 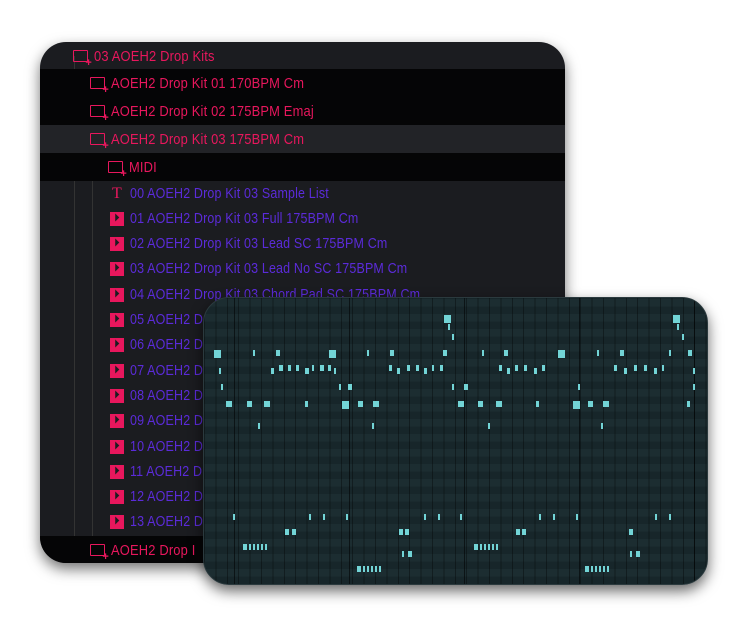 I want to click on file-item: ⏵ 13 AOEH2 Dr, so click(x=302, y=522).